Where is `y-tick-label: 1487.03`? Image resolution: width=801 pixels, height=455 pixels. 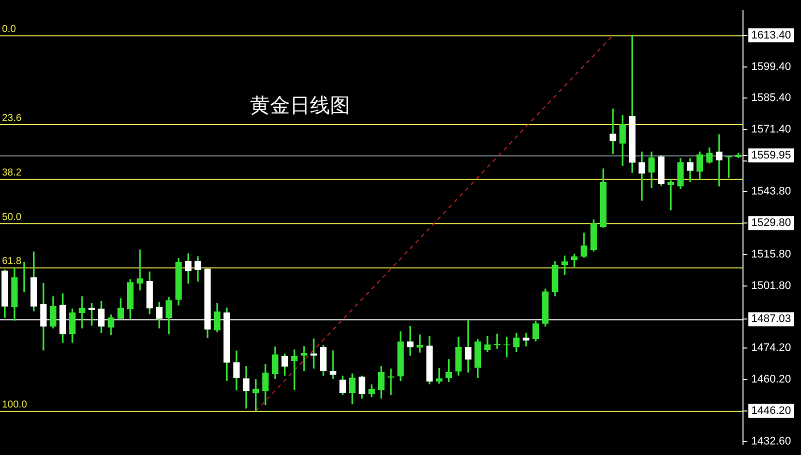 y-tick-label: 1487.03 is located at coordinates (771, 319).